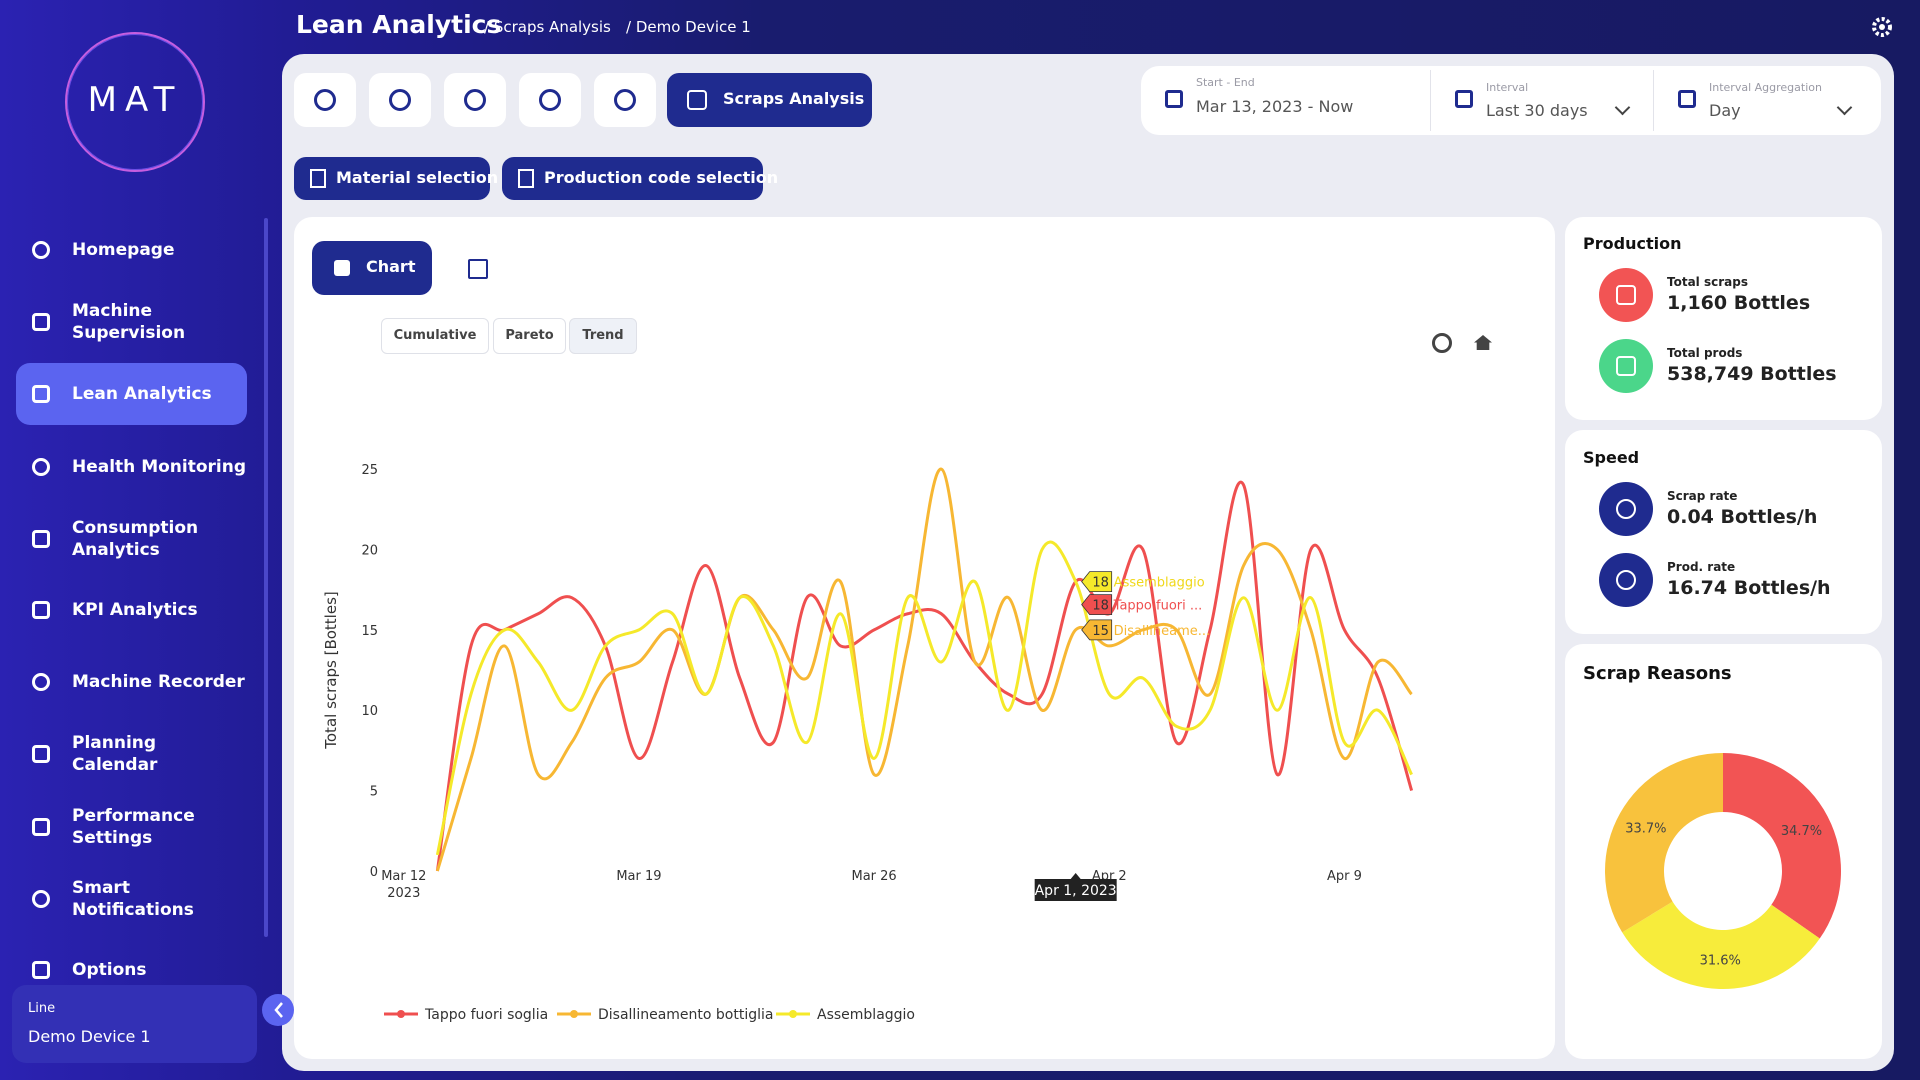 This screenshot has height=1080, width=1920. Describe the element at coordinates (1752, 374) in the screenshot. I see `stat-value: 538,749 Bottles` at that location.